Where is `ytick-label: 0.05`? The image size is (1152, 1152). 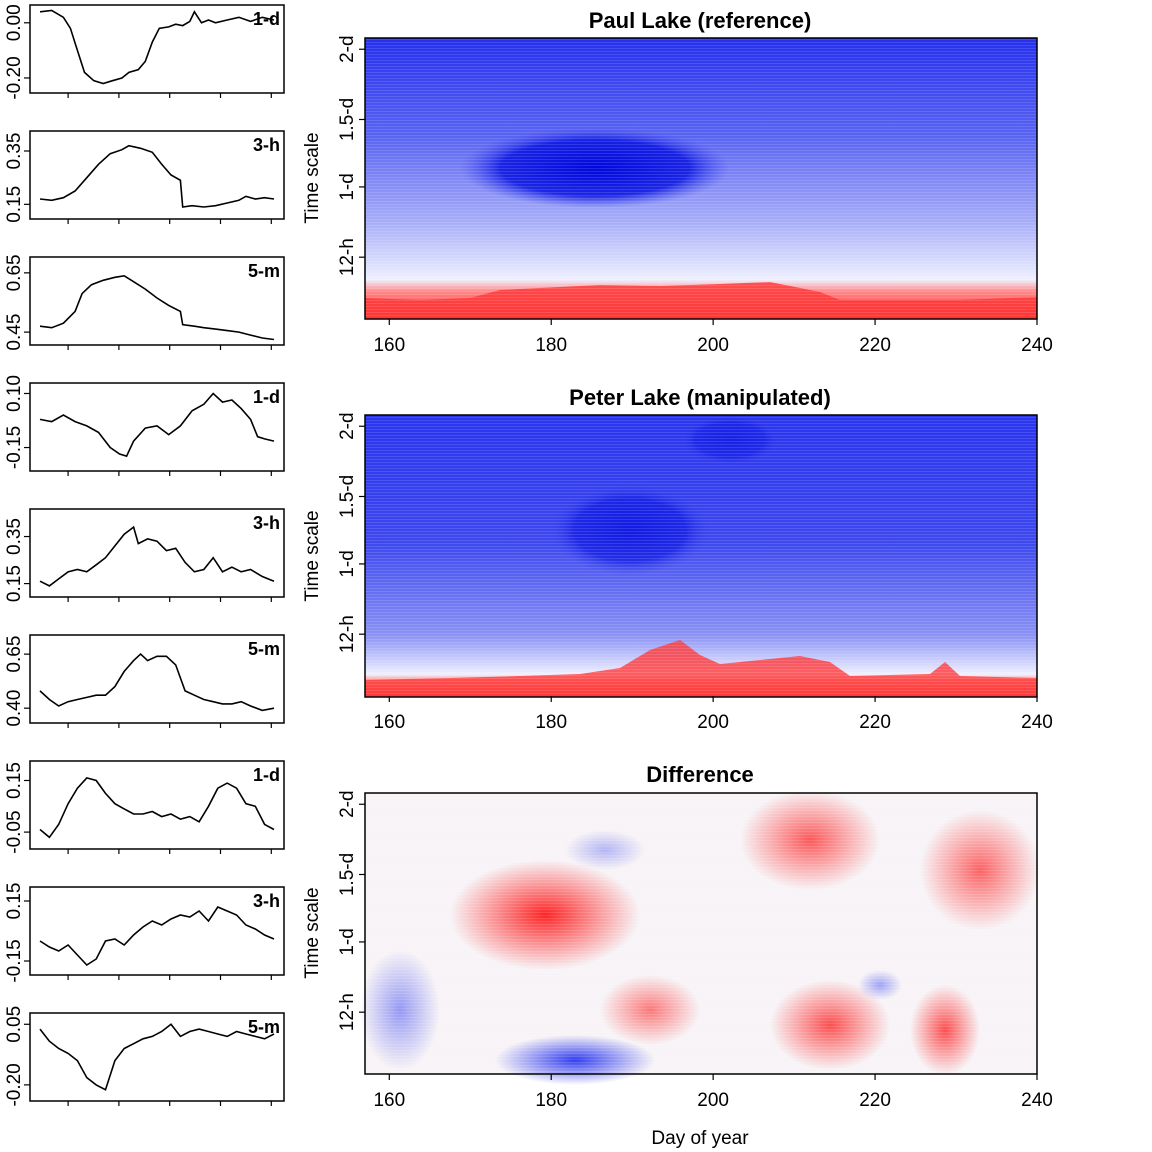 ytick-label: 0.05 is located at coordinates (14, 1024).